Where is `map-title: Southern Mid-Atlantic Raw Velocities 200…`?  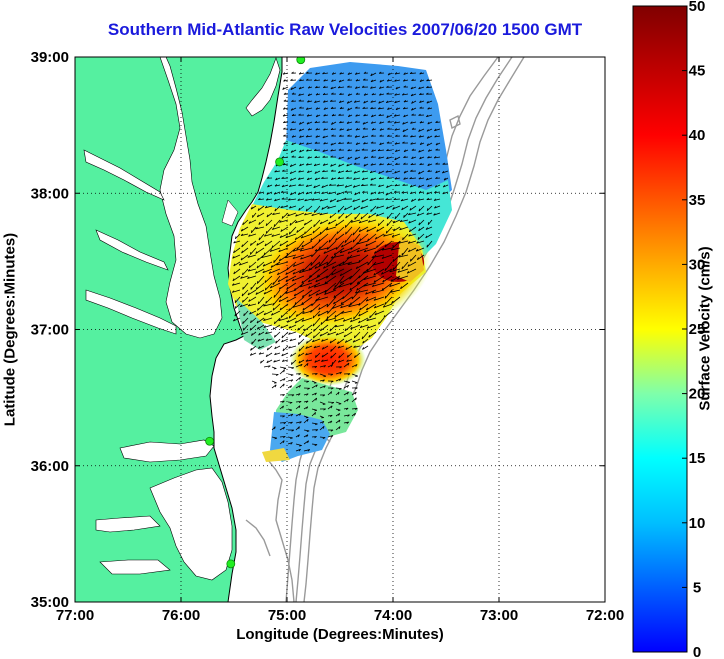
map-title: Southern Mid-Atlantic Raw Velocities 200… is located at coordinates (345, 29).